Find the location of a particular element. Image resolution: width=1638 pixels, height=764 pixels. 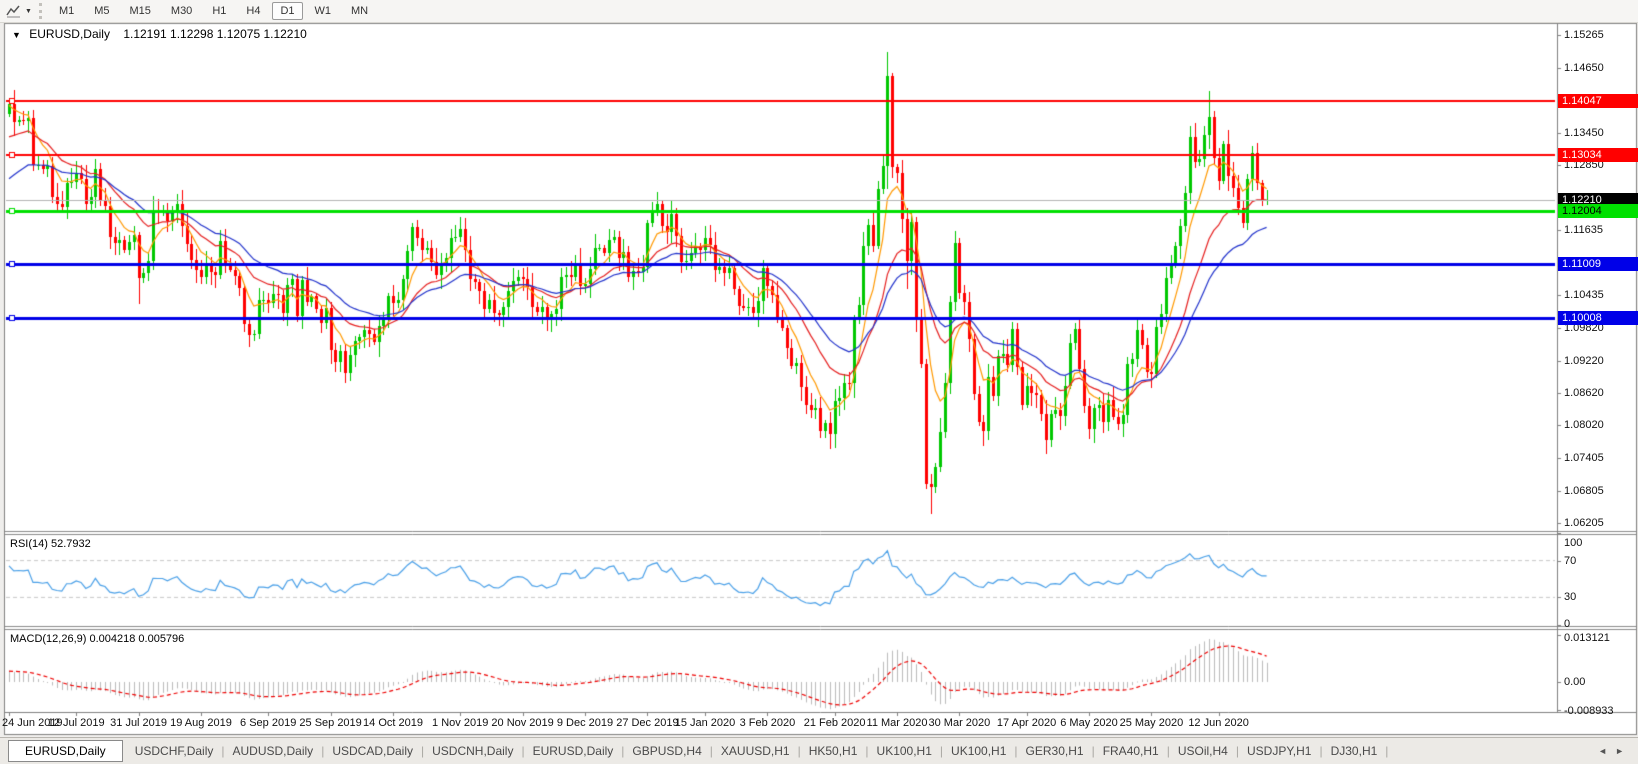

date-tick-label: 12 Jul 2019 is located at coordinates (76, 723).